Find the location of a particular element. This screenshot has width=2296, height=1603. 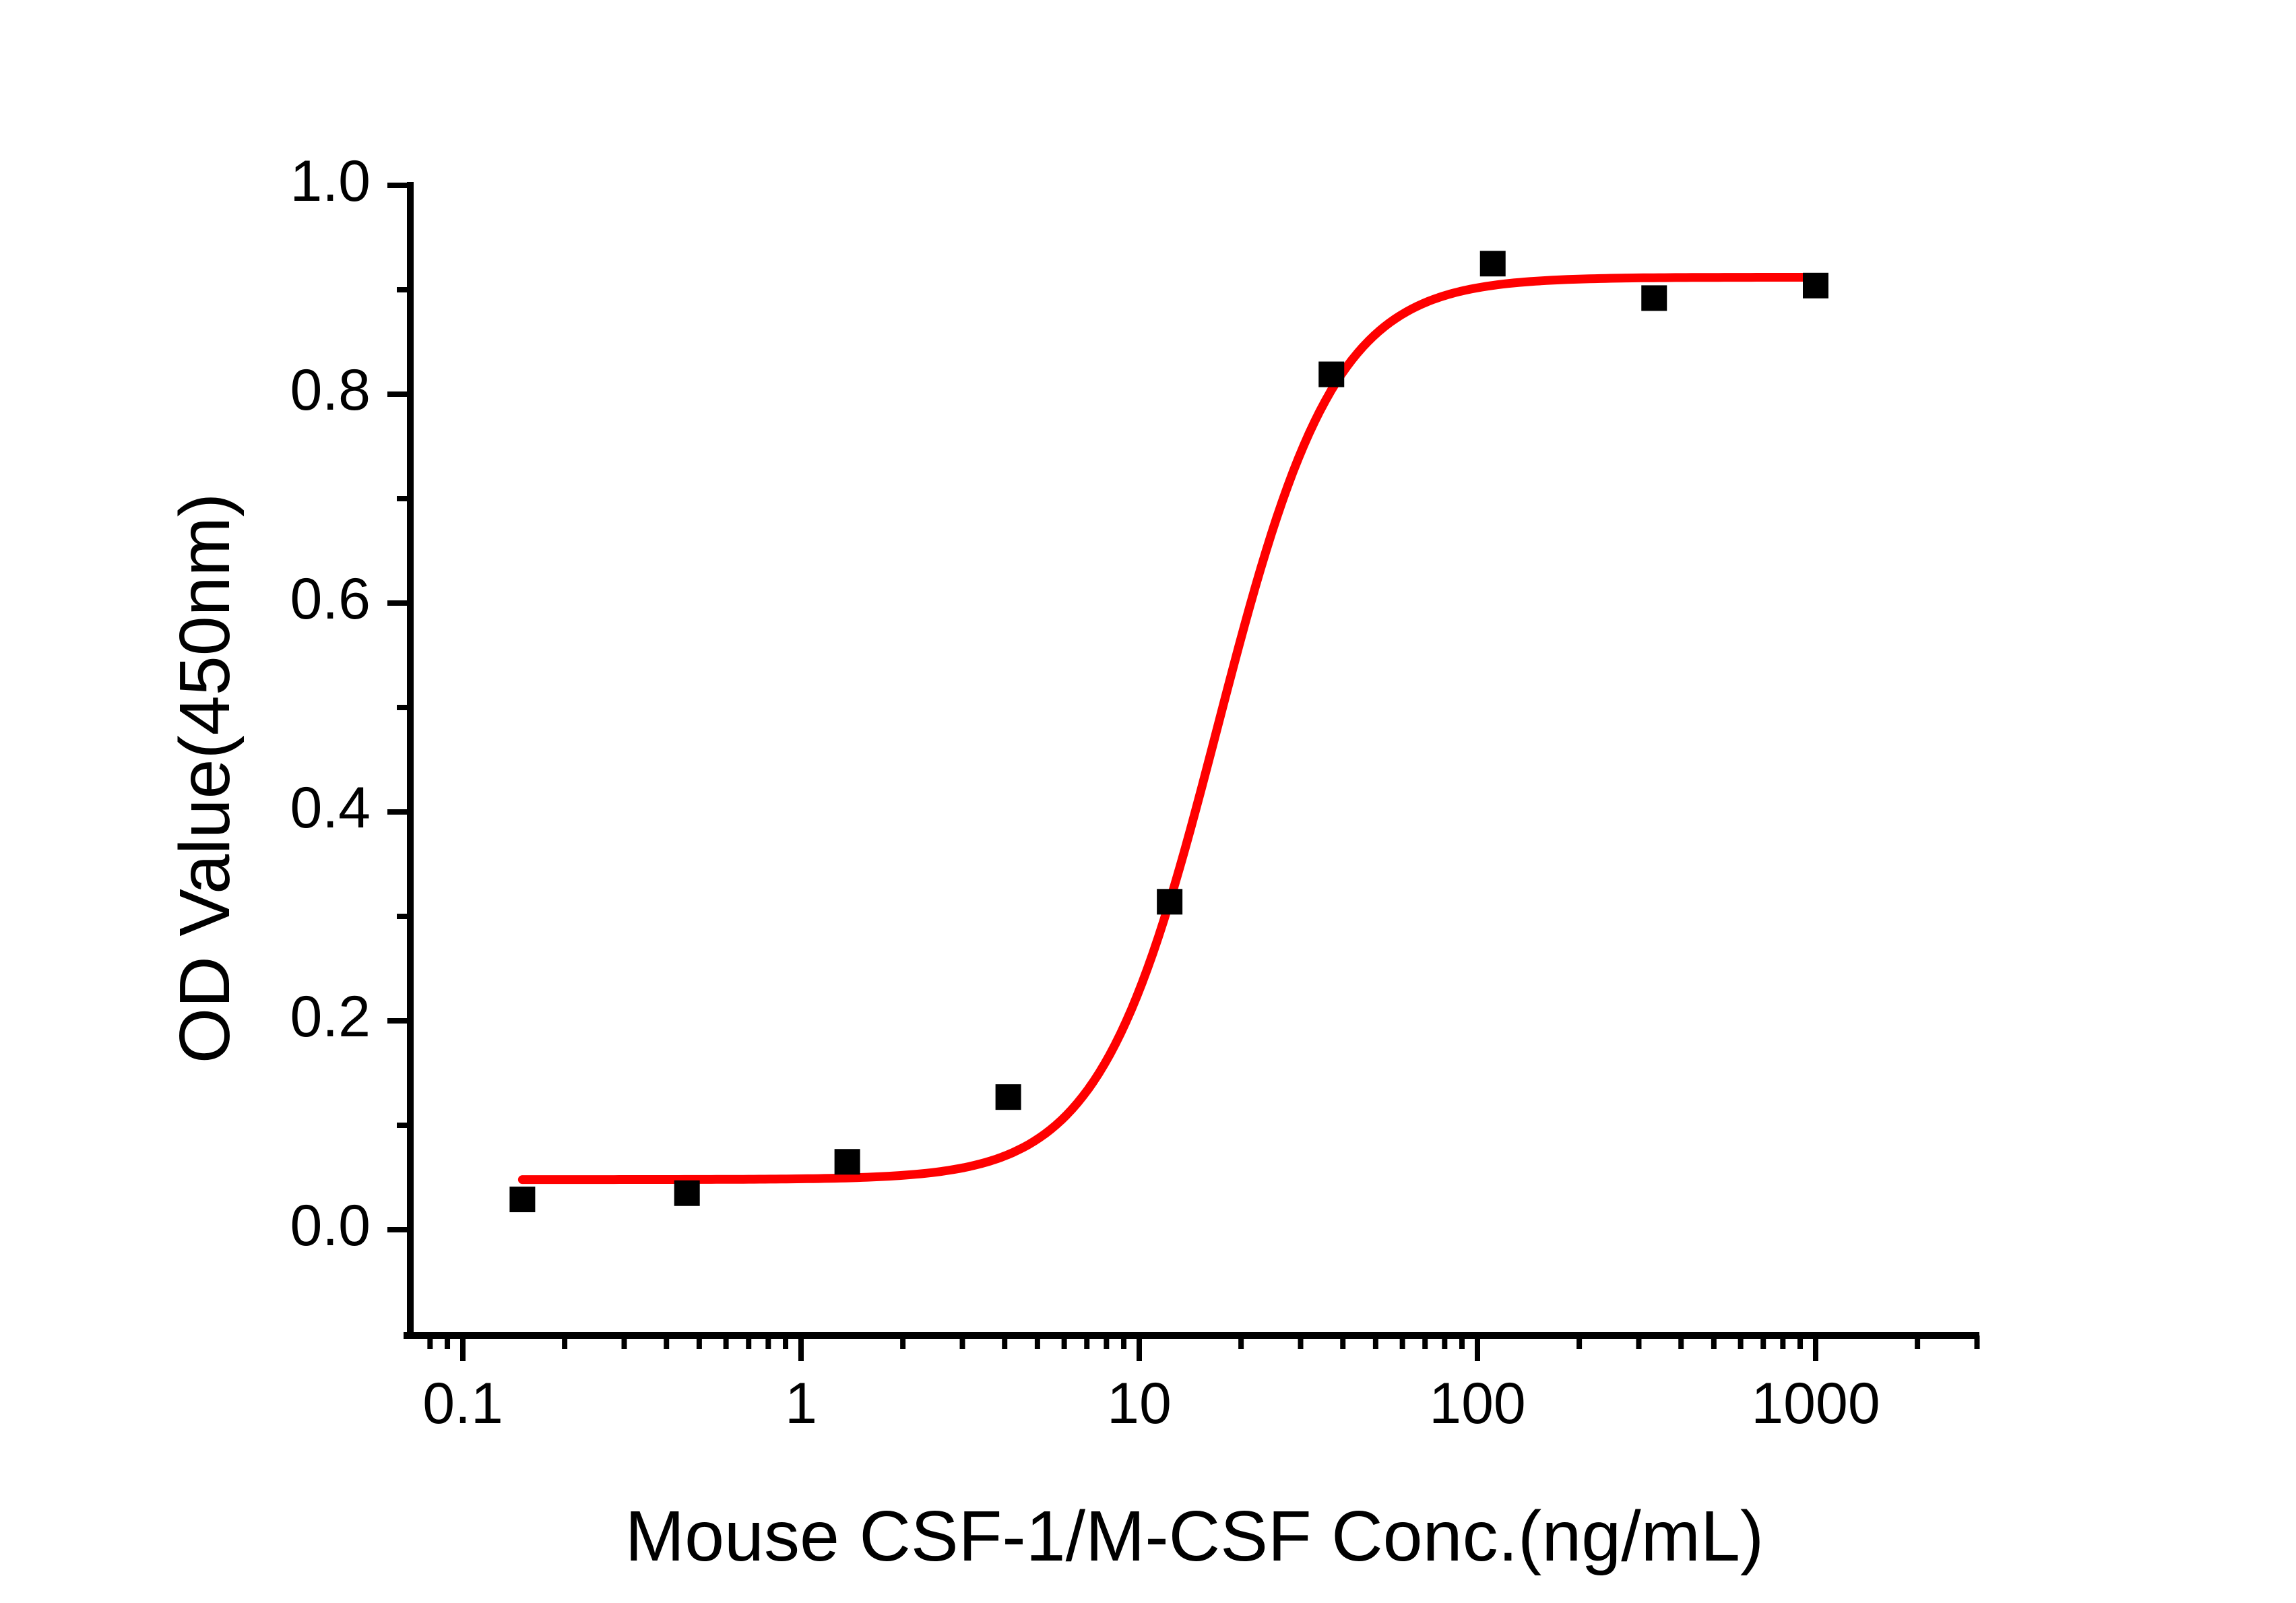

x-tick-label: 1000 is located at coordinates (1815, 1403).